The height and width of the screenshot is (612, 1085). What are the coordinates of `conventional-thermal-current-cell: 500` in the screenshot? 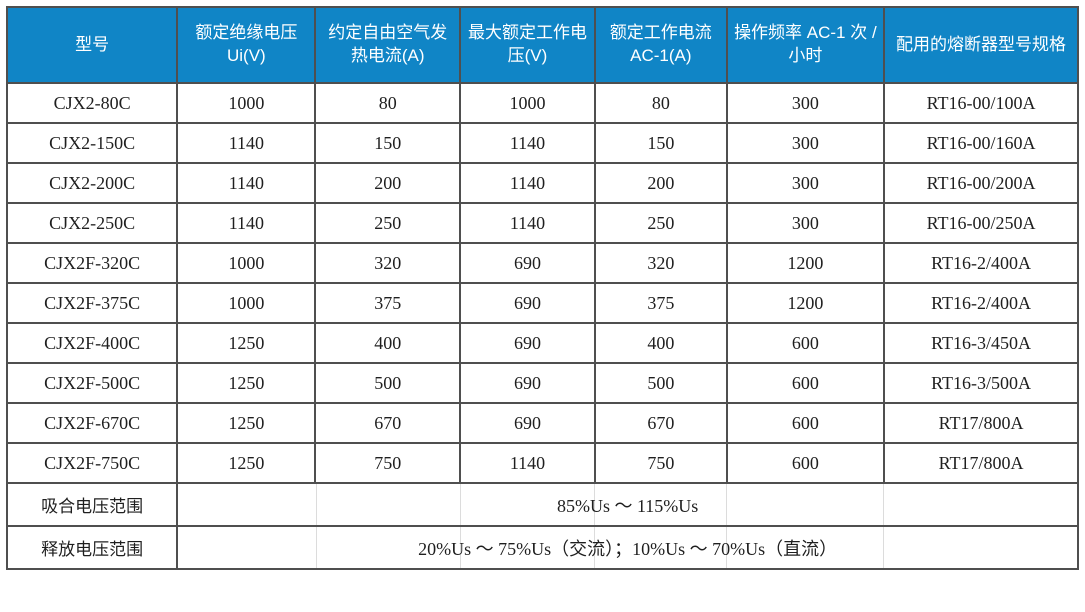 It's located at (388, 383).